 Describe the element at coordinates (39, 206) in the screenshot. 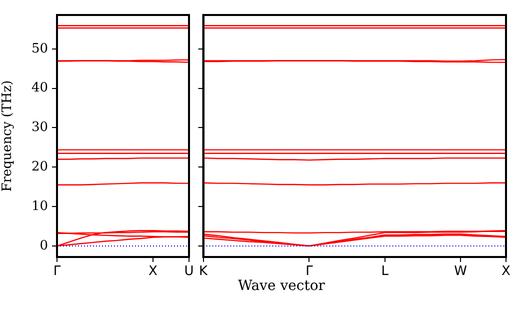

I see `y-tick-label: 10` at that location.